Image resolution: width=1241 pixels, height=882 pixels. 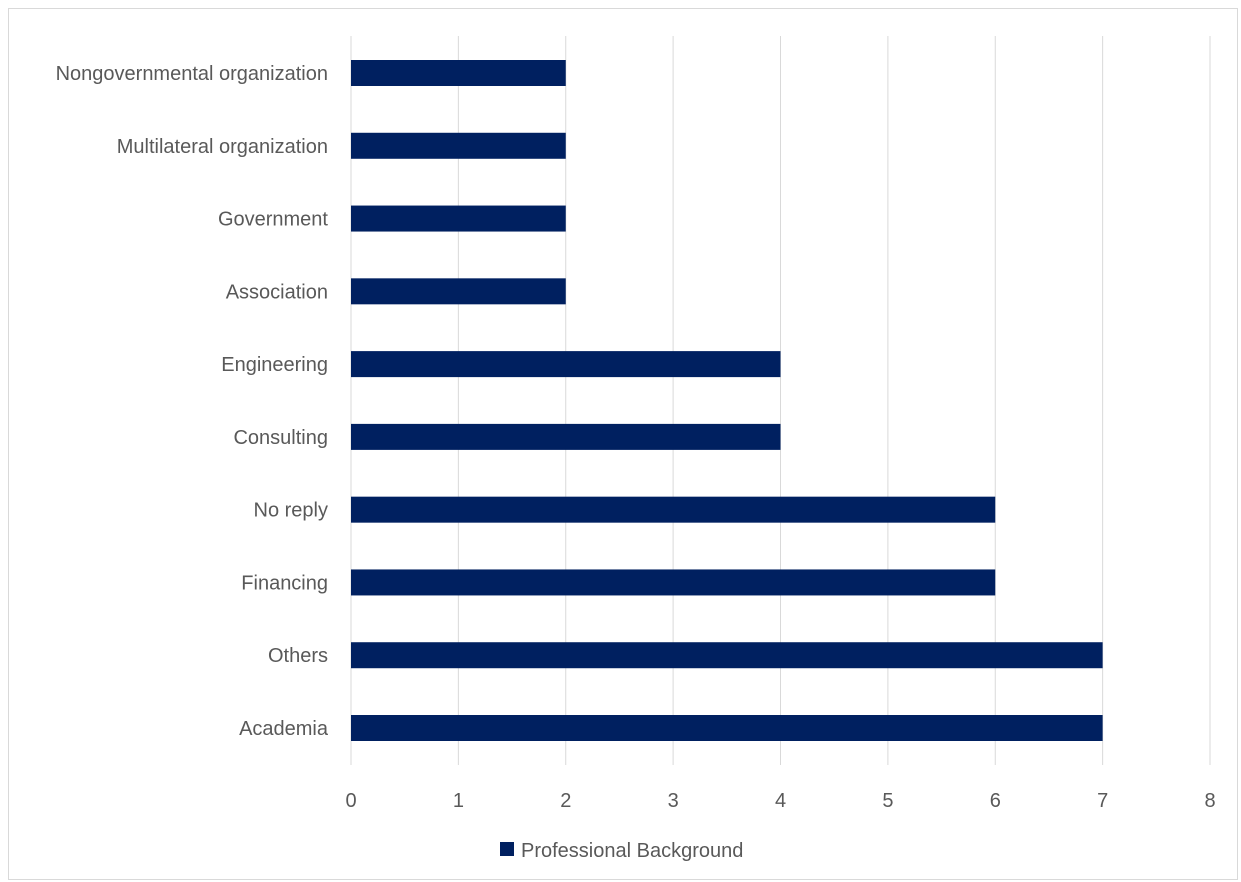 What do you see at coordinates (632, 851) in the screenshot?
I see `legend-label: Professional Background` at bounding box center [632, 851].